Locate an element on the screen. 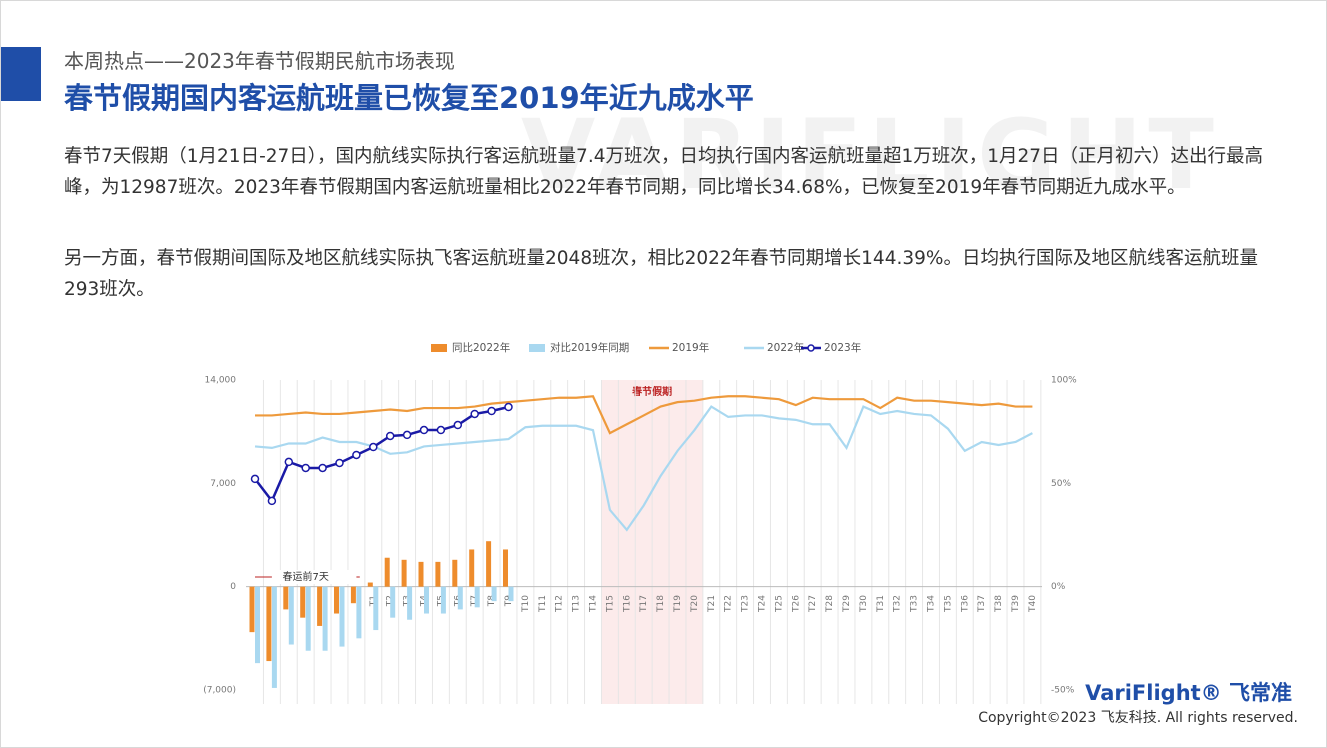  legend-swatch is located at coordinates (537, 348).